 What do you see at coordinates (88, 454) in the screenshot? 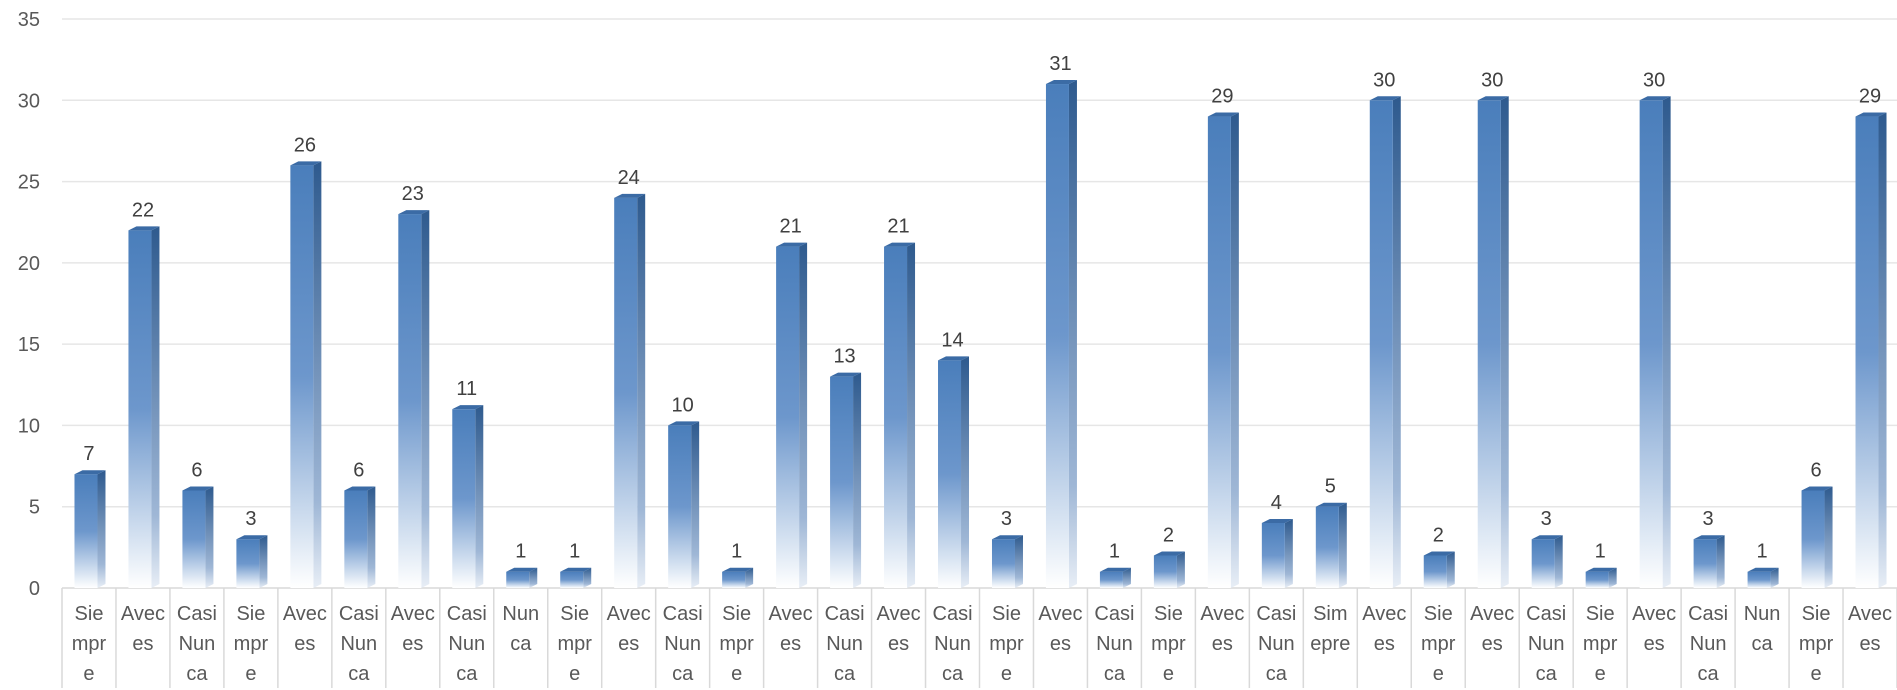
I see `data-label: 7` at bounding box center [88, 454].